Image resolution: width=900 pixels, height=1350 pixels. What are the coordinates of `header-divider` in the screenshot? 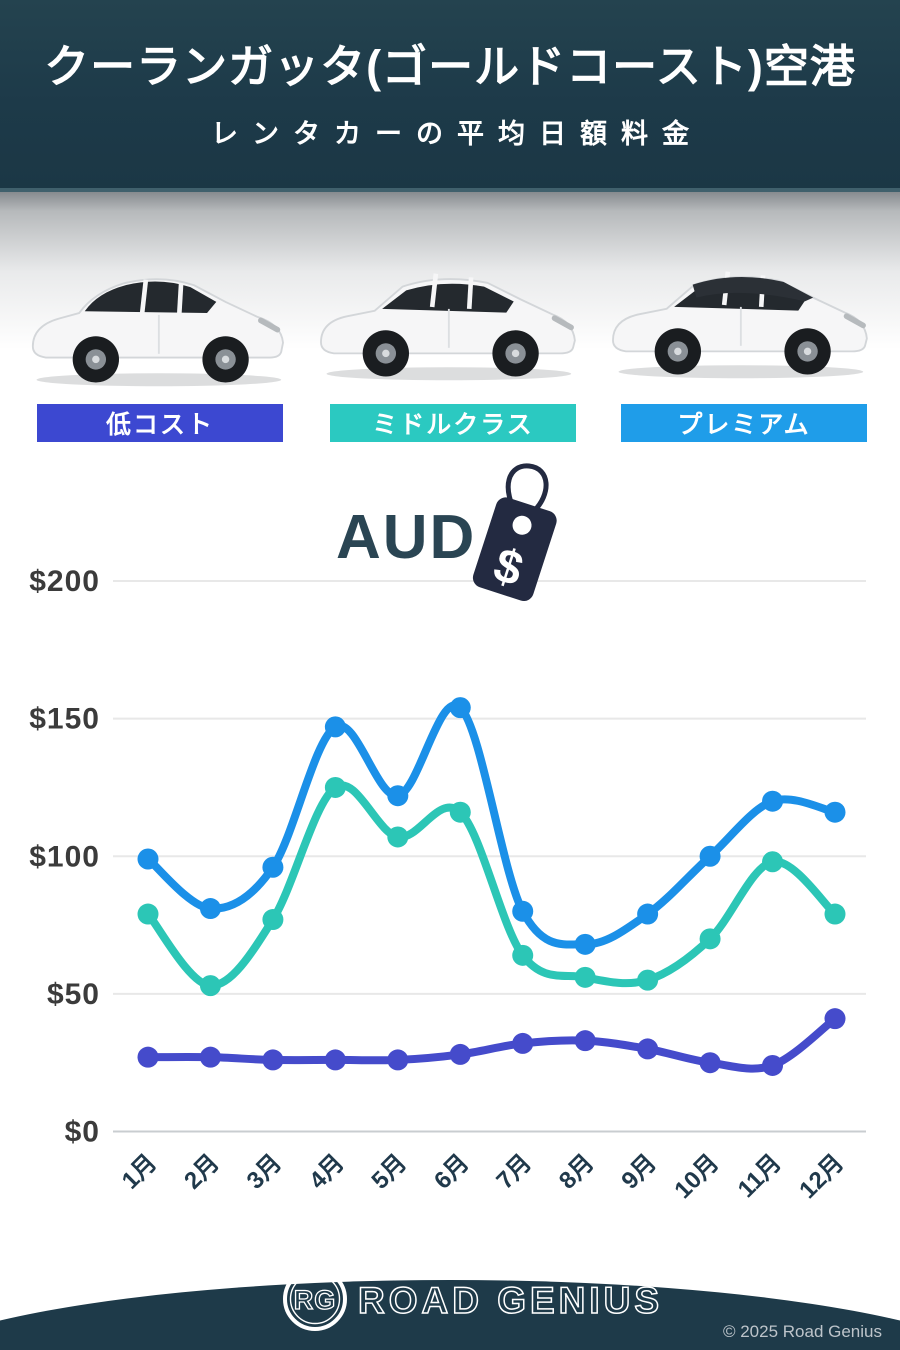 It's located at (450, 190).